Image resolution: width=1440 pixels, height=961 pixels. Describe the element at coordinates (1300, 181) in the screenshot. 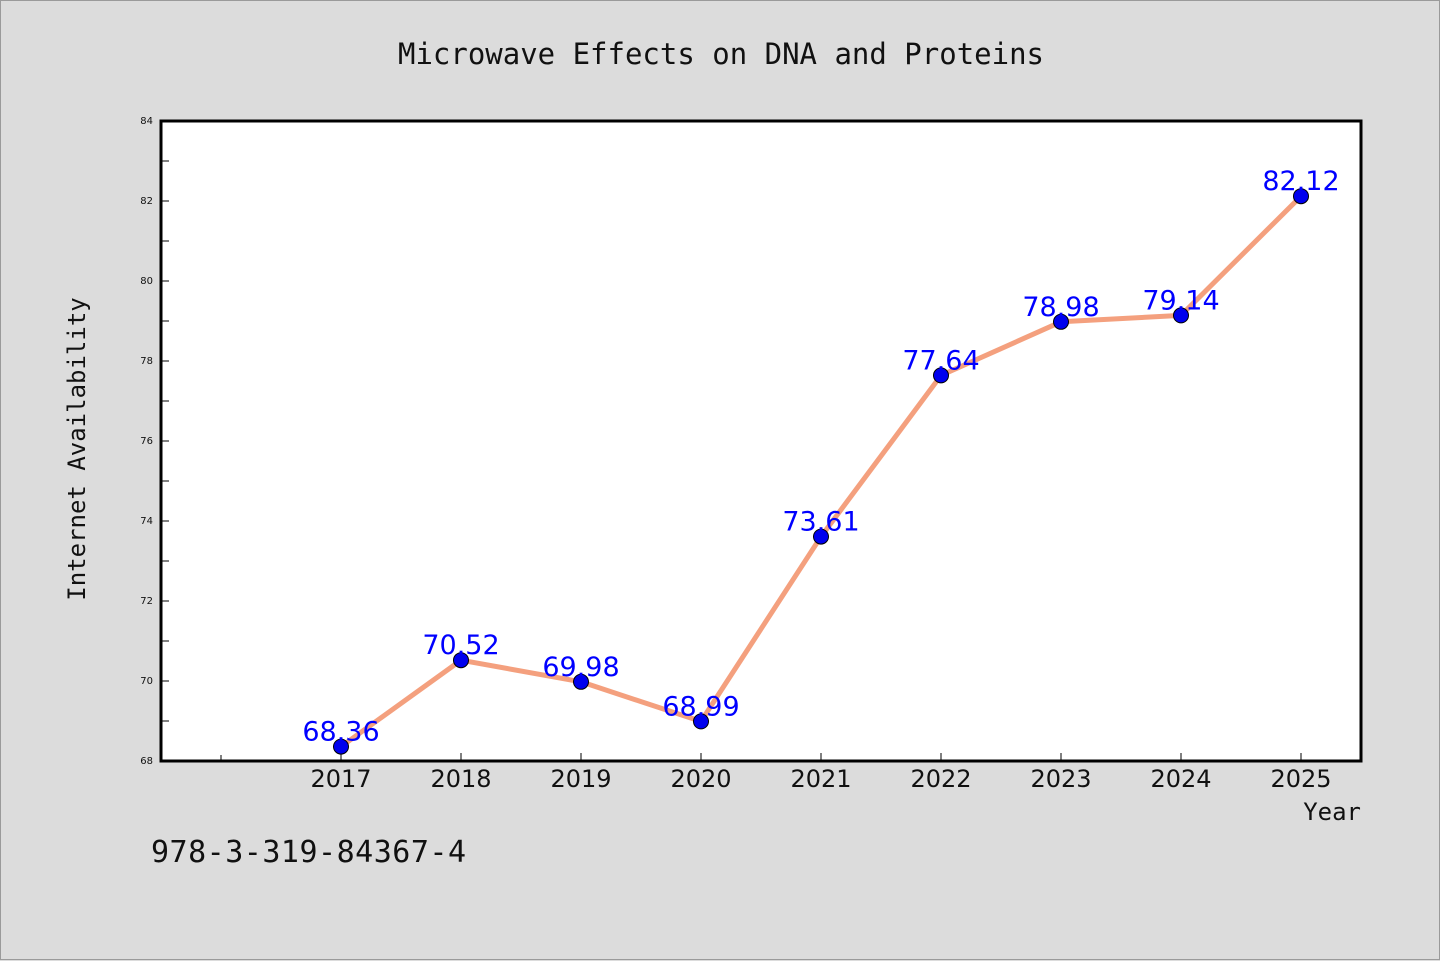

I see `data-label: 82.12` at that location.